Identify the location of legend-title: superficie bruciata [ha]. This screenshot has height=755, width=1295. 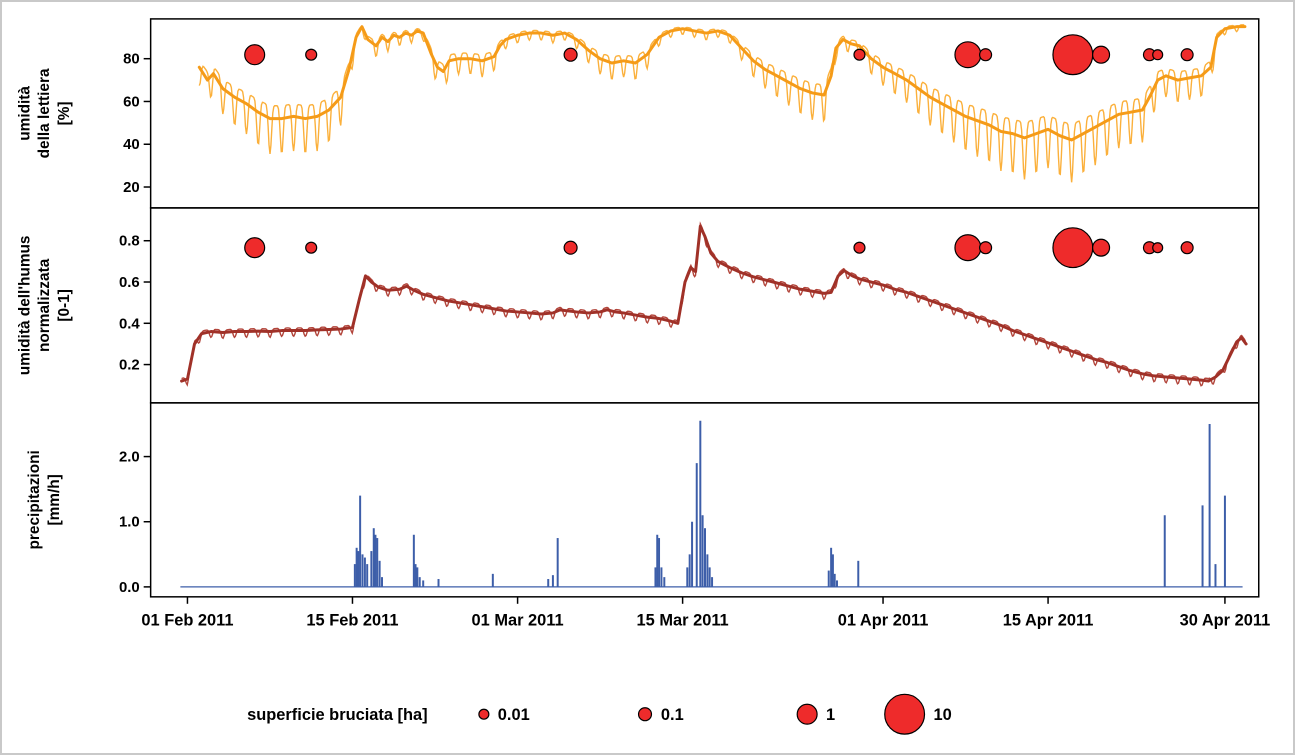
(337, 715).